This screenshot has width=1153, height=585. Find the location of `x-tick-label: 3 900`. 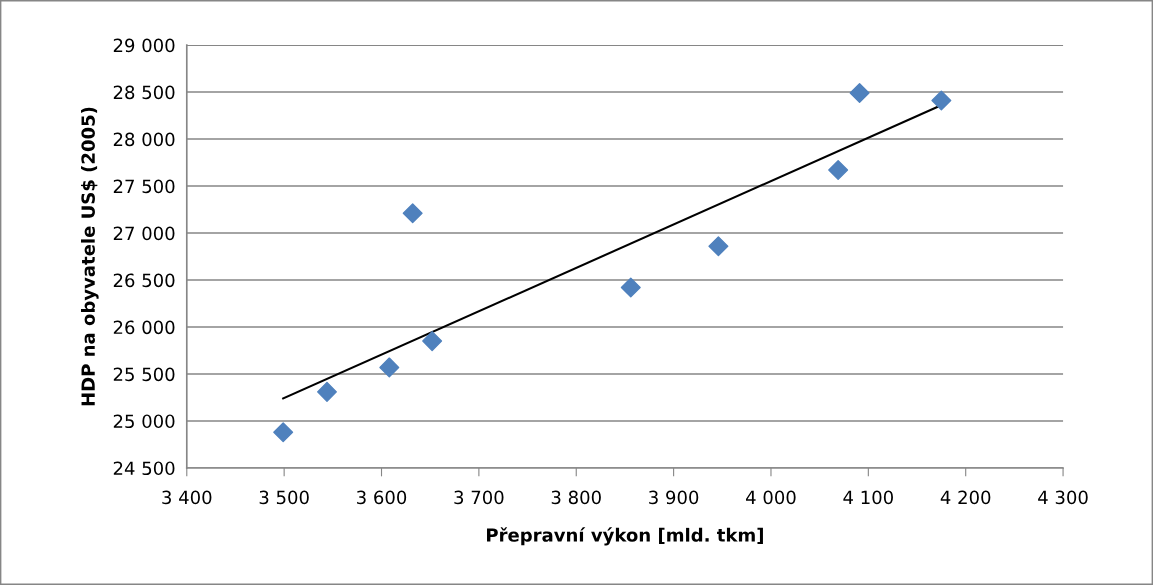

x-tick-label: 3 900 is located at coordinates (674, 497).